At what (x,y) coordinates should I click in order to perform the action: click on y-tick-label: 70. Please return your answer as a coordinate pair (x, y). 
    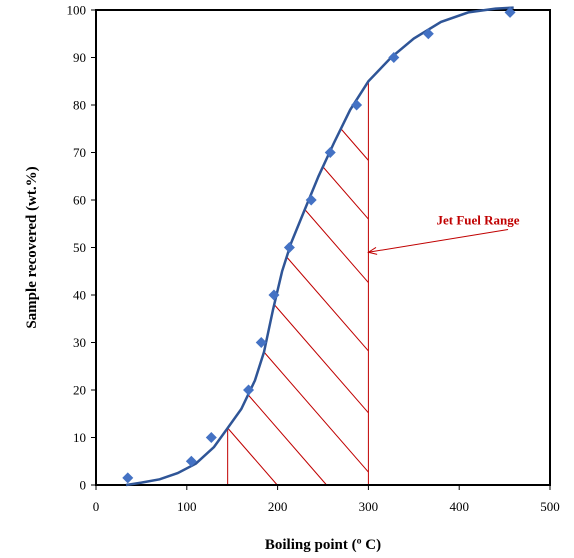
    Looking at the image, I should click on (79, 152).